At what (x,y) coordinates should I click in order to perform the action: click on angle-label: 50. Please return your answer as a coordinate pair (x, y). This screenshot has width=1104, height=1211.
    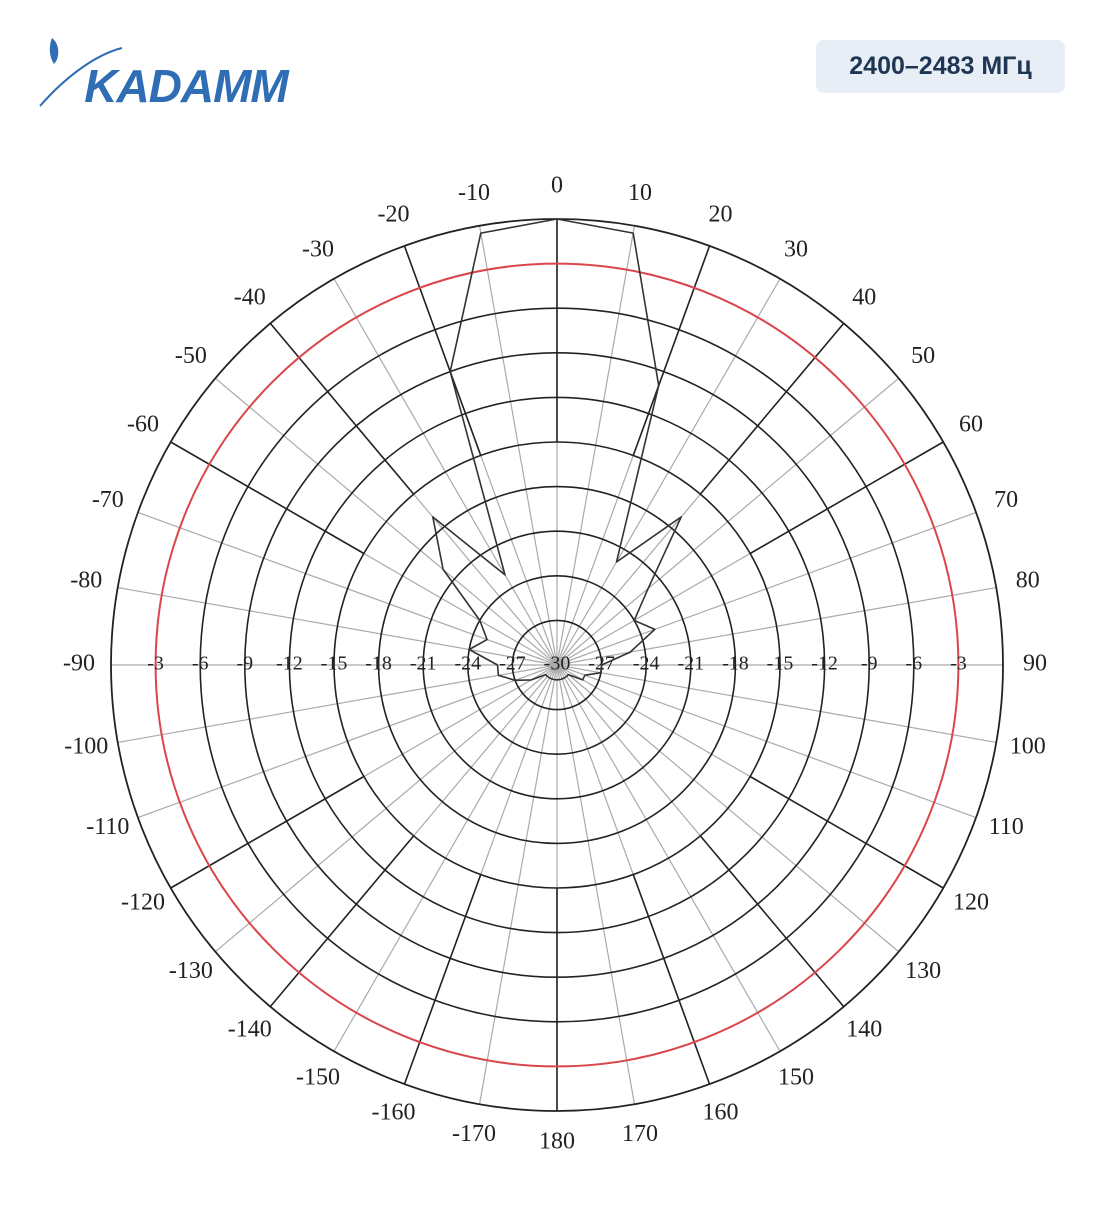
    Looking at the image, I should click on (923, 356).